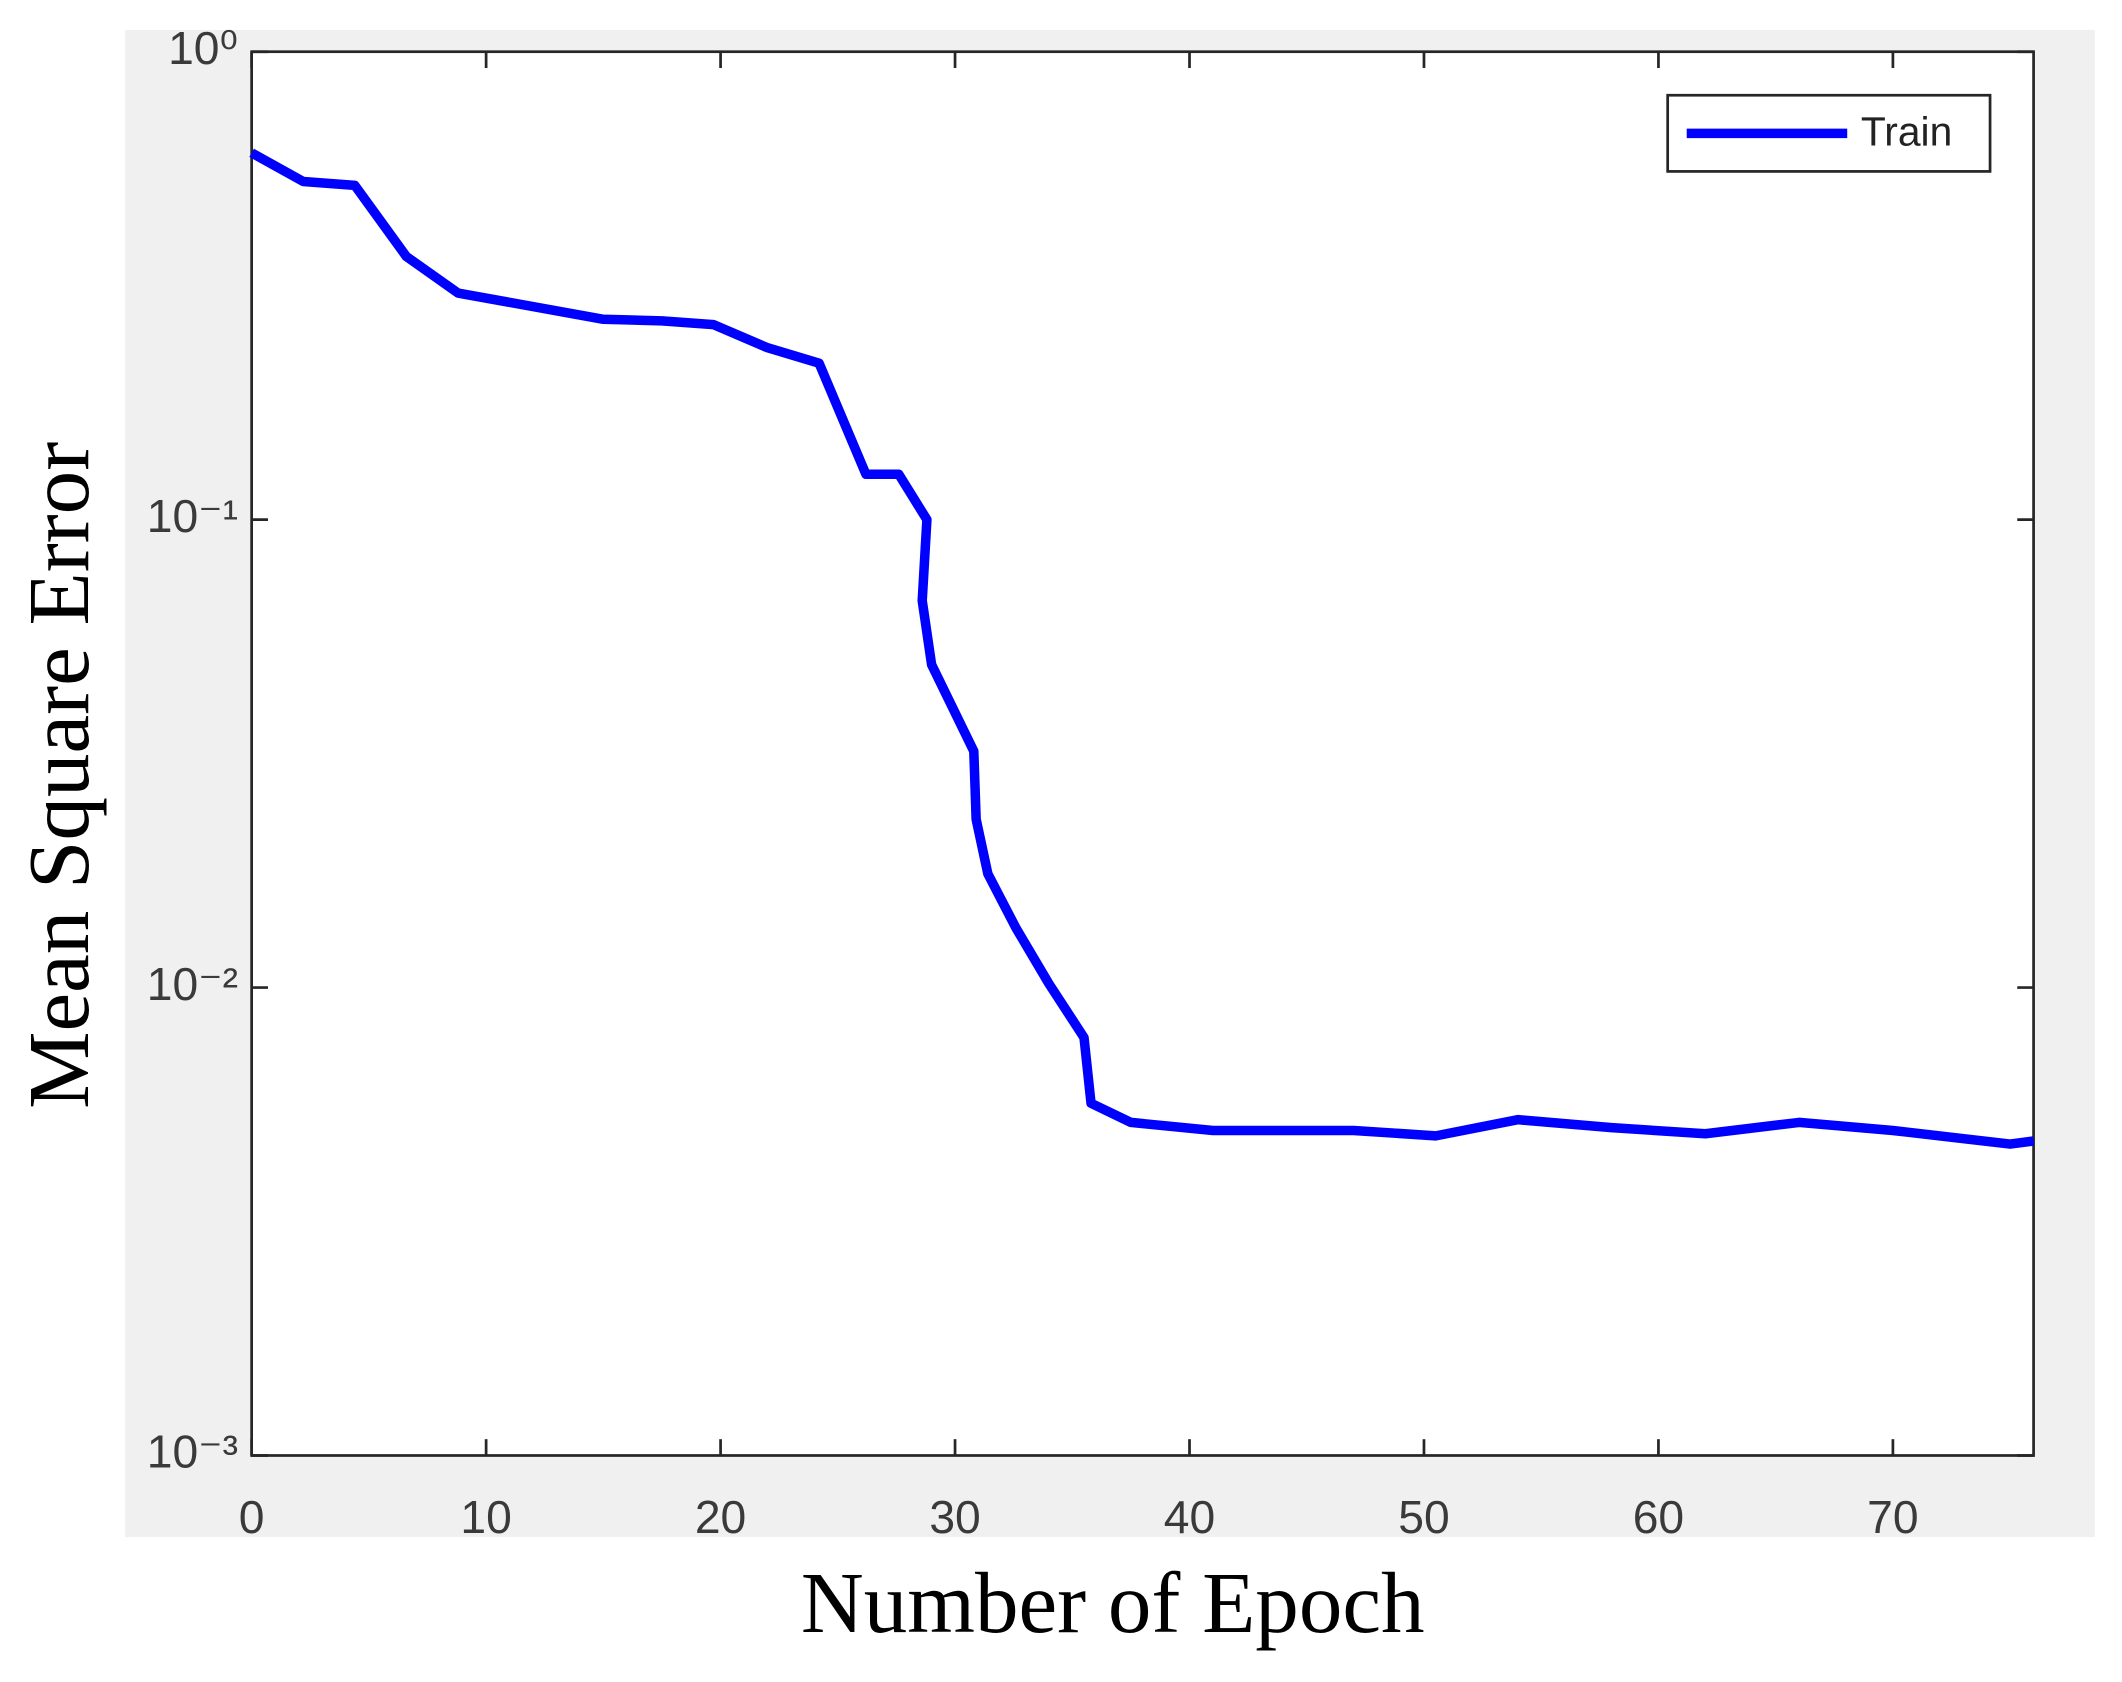 The width and height of the screenshot is (2122, 1682). I want to click on x-tick-label: 60, so click(1658, 1517).